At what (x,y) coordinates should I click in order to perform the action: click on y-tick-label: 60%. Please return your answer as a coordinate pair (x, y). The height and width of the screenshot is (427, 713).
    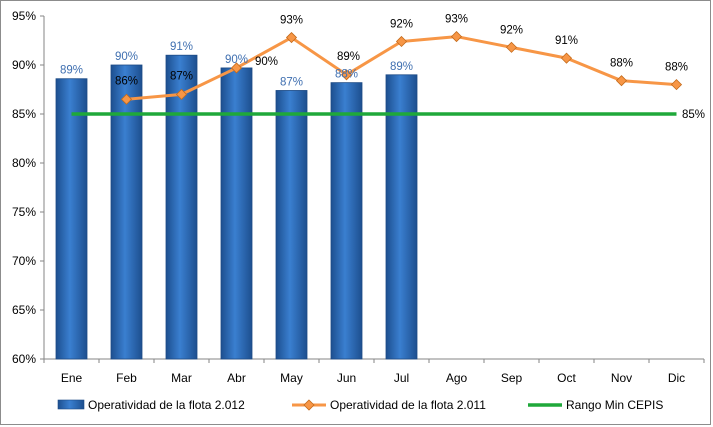
    Looking at the image, I should click on (24, 359).